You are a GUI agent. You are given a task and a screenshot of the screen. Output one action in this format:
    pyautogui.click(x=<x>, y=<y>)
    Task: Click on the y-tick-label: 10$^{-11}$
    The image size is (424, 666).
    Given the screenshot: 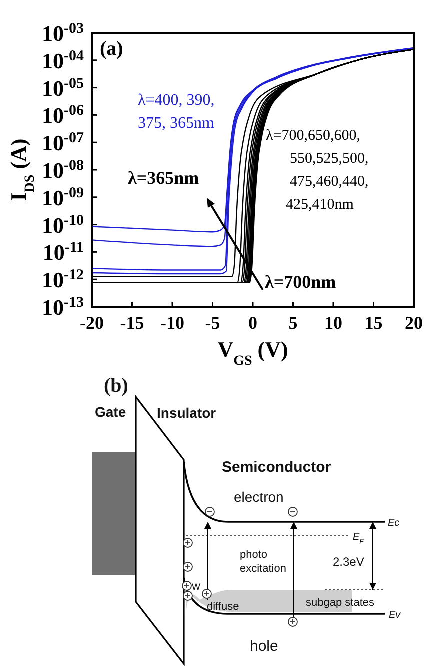 What is the action you would take?
    pyautogui.click(x=63, y=253)
    